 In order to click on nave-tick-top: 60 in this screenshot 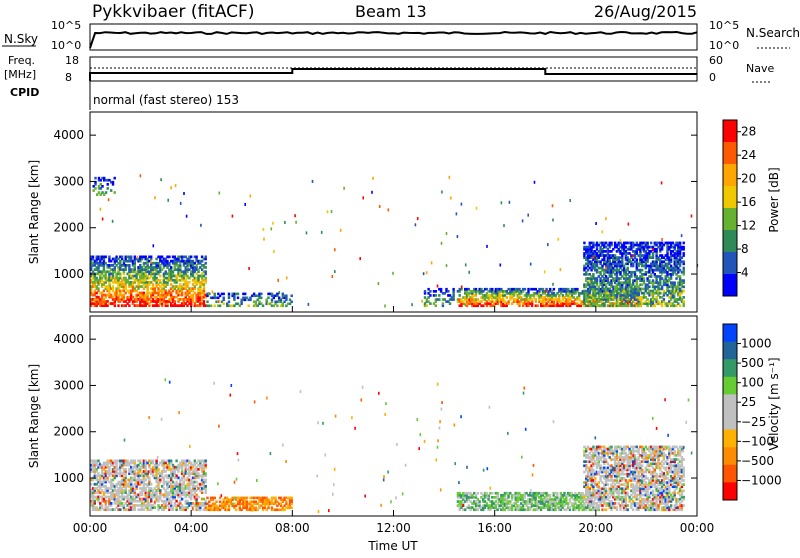, I will do `click(716, 60)`.